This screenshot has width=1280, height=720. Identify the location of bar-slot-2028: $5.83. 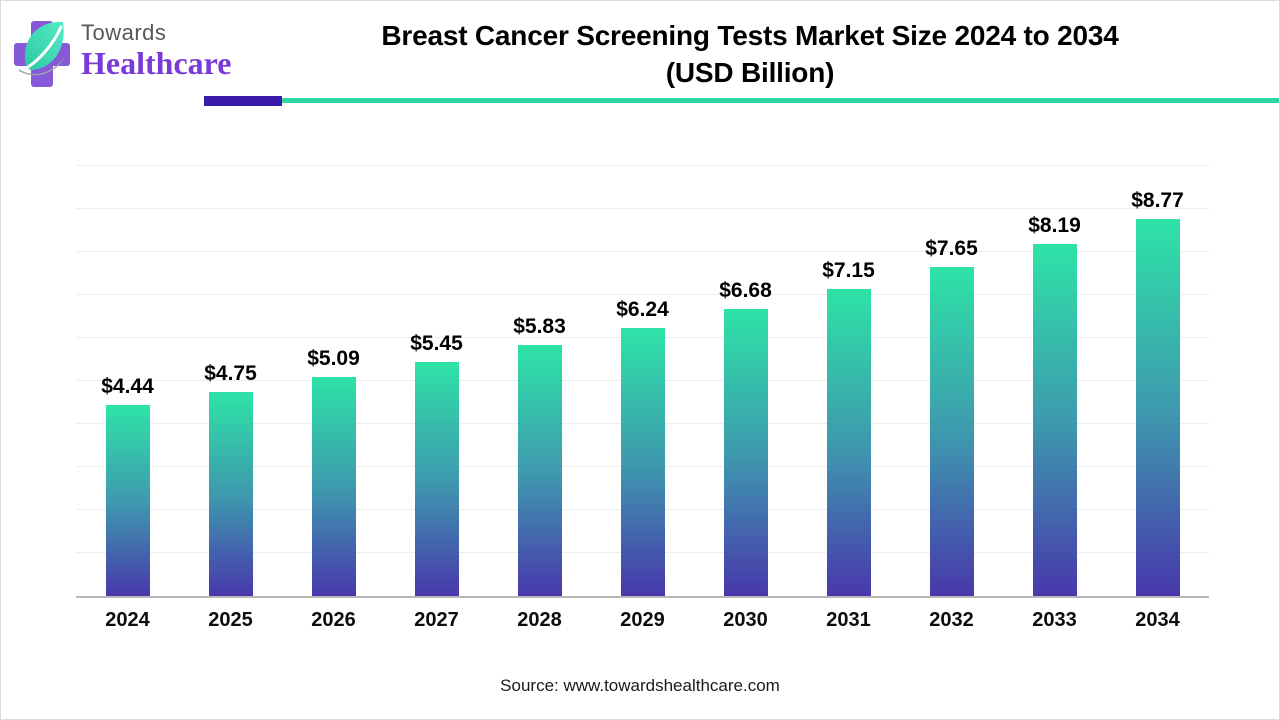
(539, 381).